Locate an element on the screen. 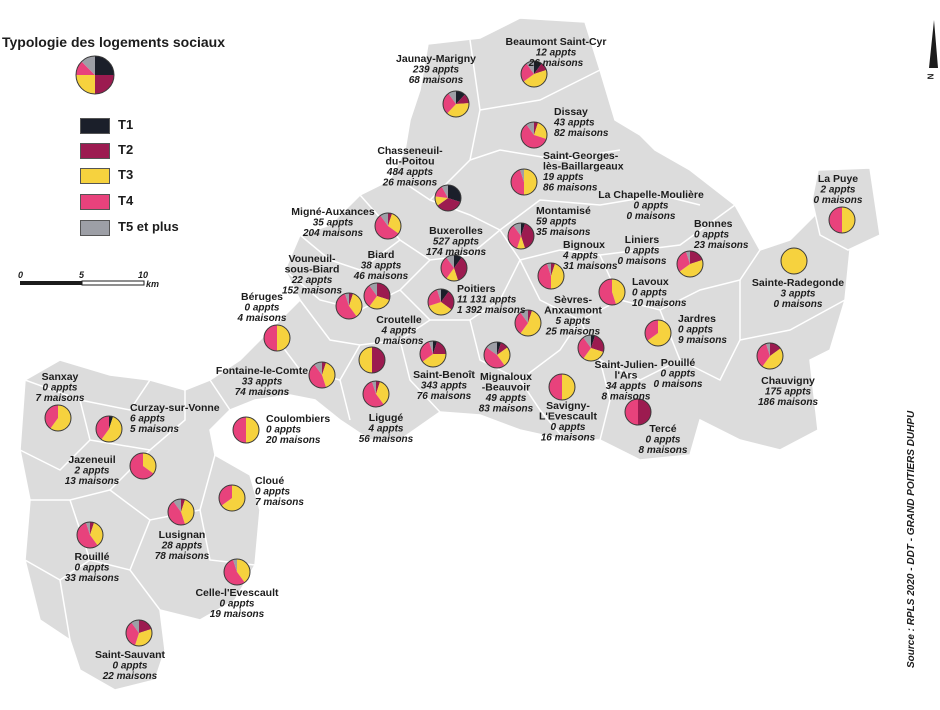 Image resolution: width=940 pixels, height=710 pixels. legend-item-t3: T3 is located at coordinates (140, 175).